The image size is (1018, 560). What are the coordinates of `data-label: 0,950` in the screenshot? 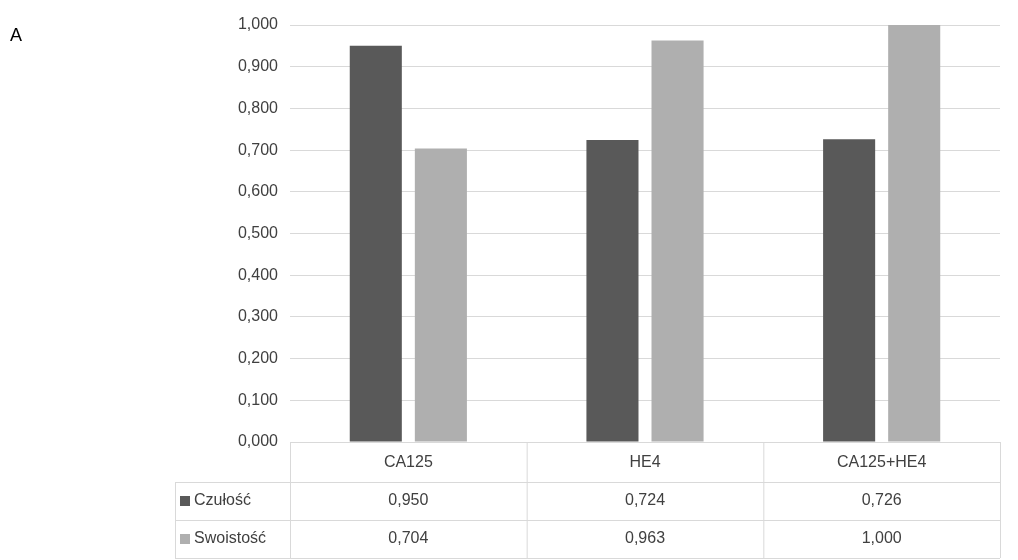 It's located at (408, 500).